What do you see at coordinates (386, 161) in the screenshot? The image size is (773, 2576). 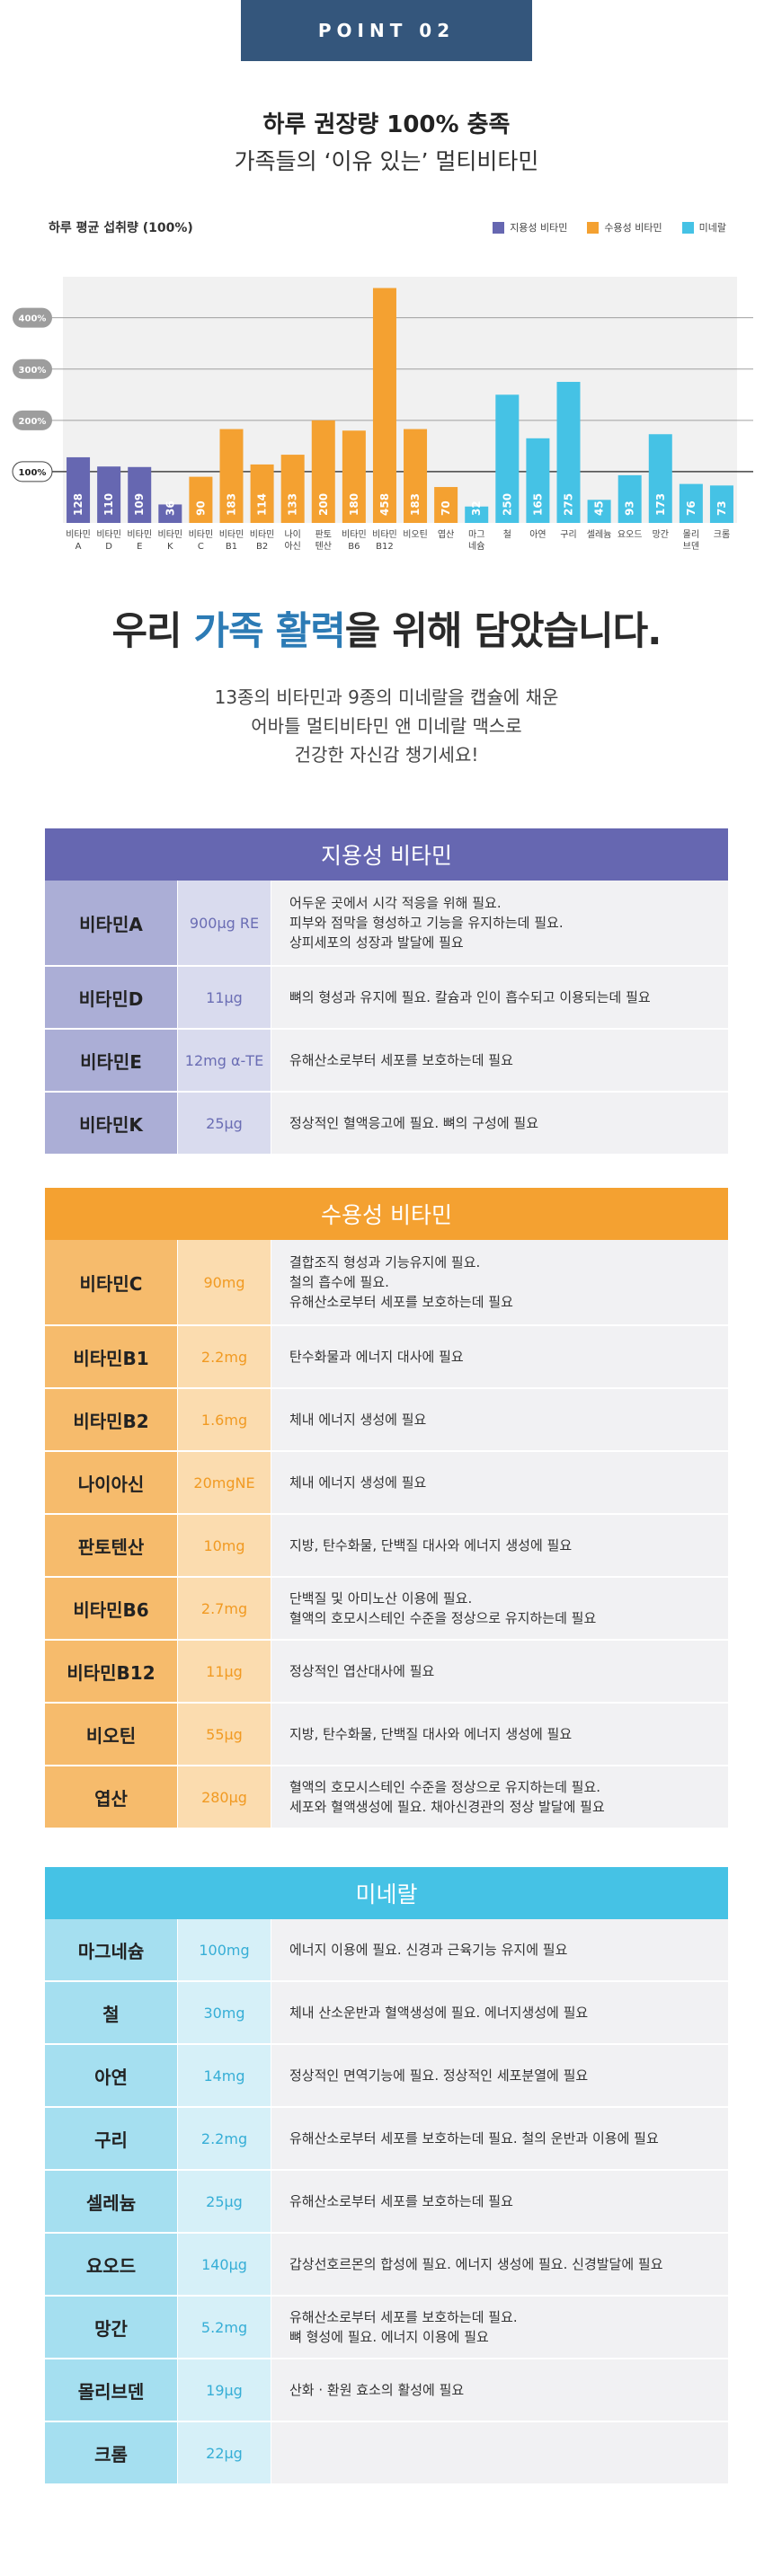 I see `headline-secondary: 가족들의 ‘이유 있는’ 멀티비타민` at bounding box center [386, 161].